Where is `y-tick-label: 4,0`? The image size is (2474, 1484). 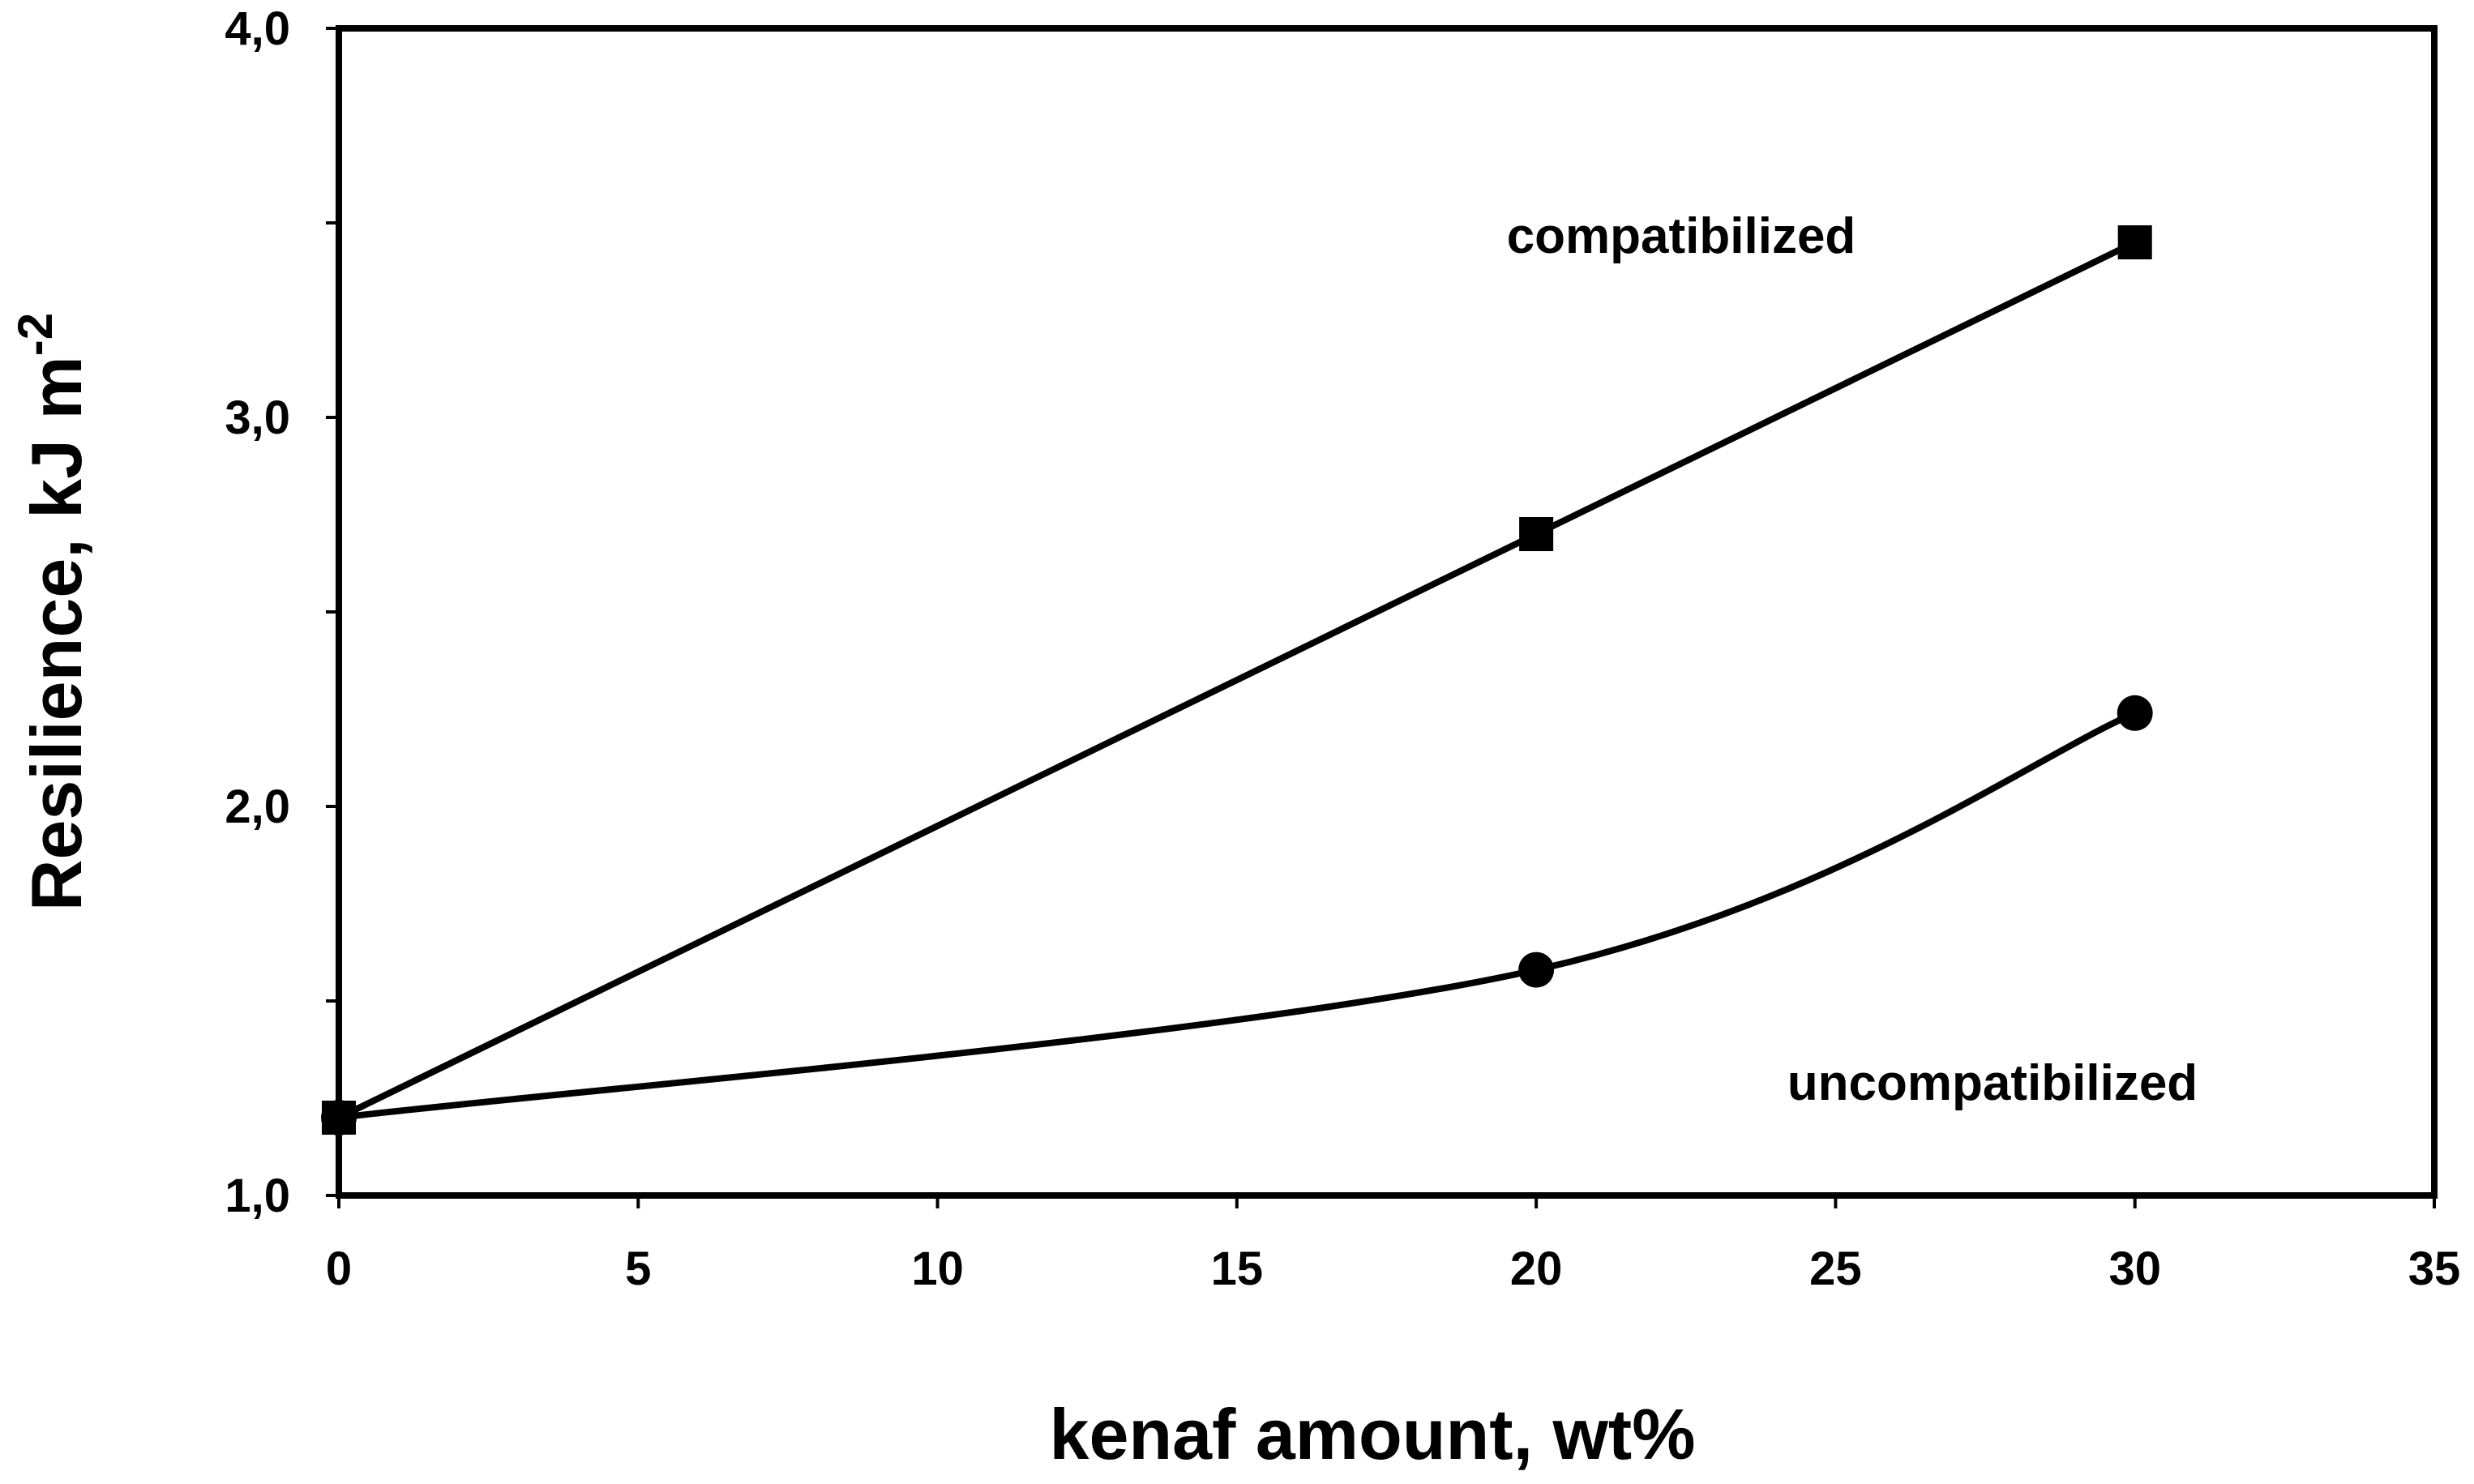 y-tick-label: 4,0 is located at coordinates (257, 28).